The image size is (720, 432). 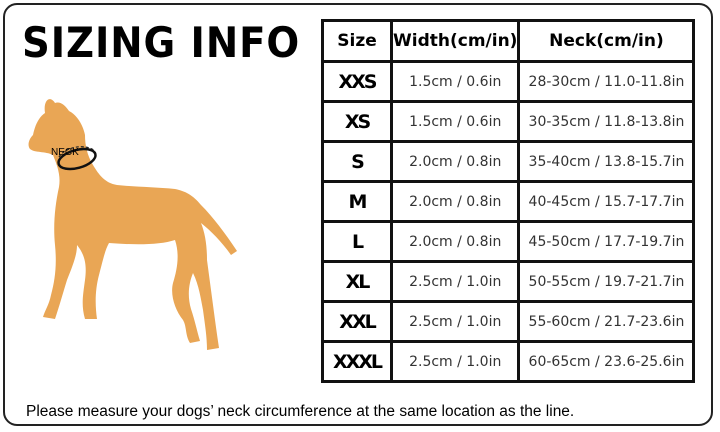 I want to click on table-row: XXXL 2.5cm / 1.0in 60-65cm / 23.6-25.6in, so click(x=508, y=361).